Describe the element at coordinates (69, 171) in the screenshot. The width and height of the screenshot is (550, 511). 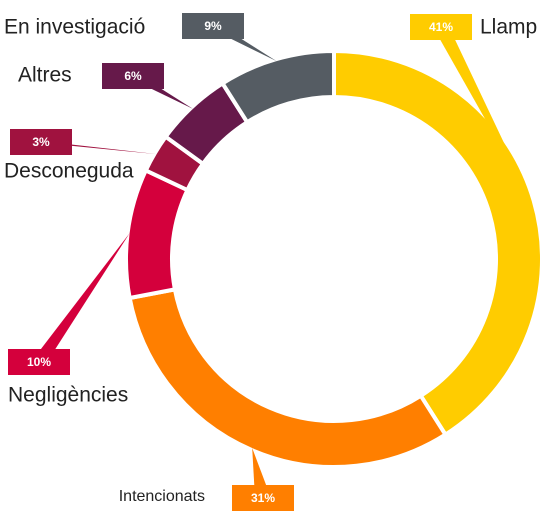
I see `category-label: Desconeguda` at that location.